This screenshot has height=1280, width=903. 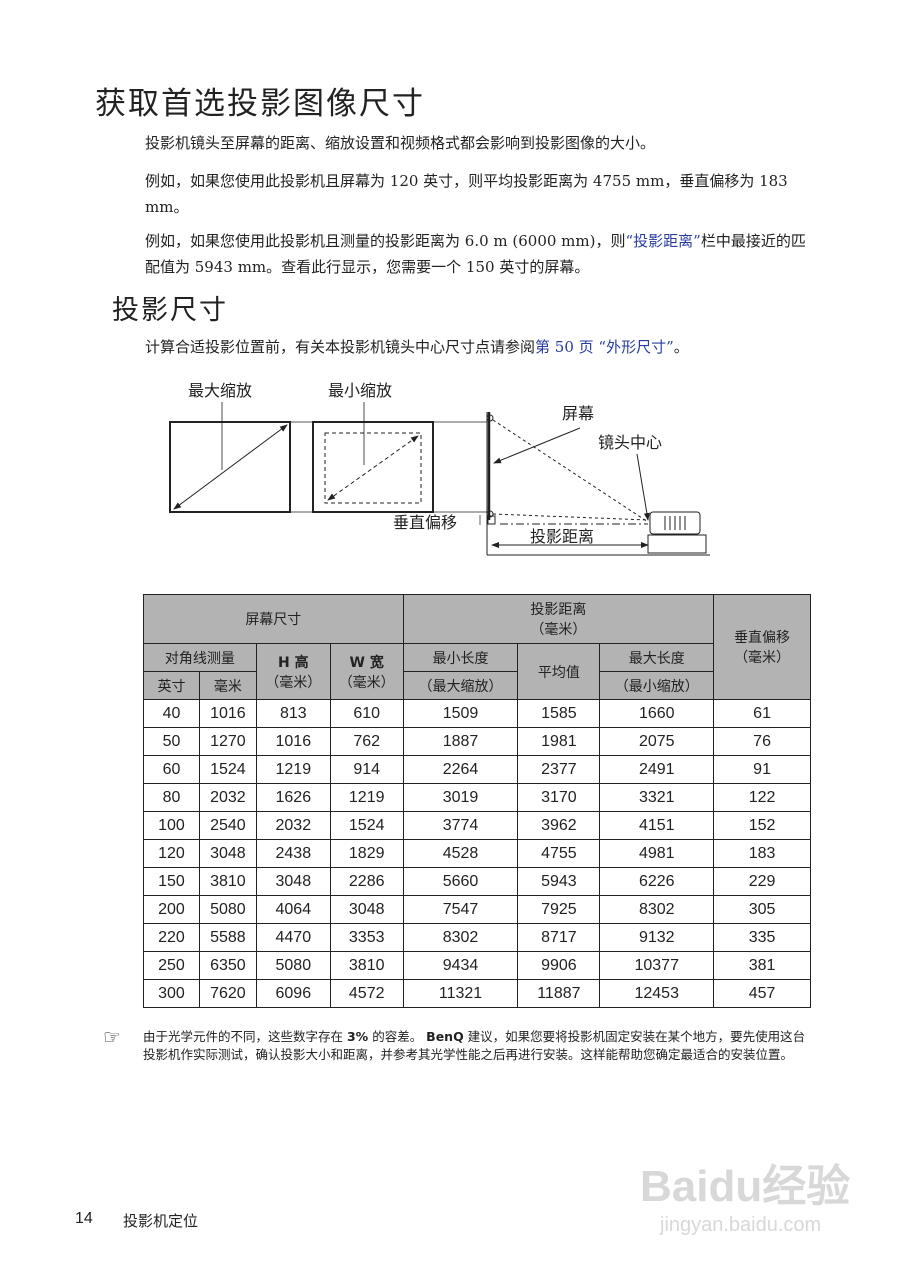 What do you see at coordinates (171, 797) in the screenshot?
I see `table-cell: 80` at bounding box center [171, 797].